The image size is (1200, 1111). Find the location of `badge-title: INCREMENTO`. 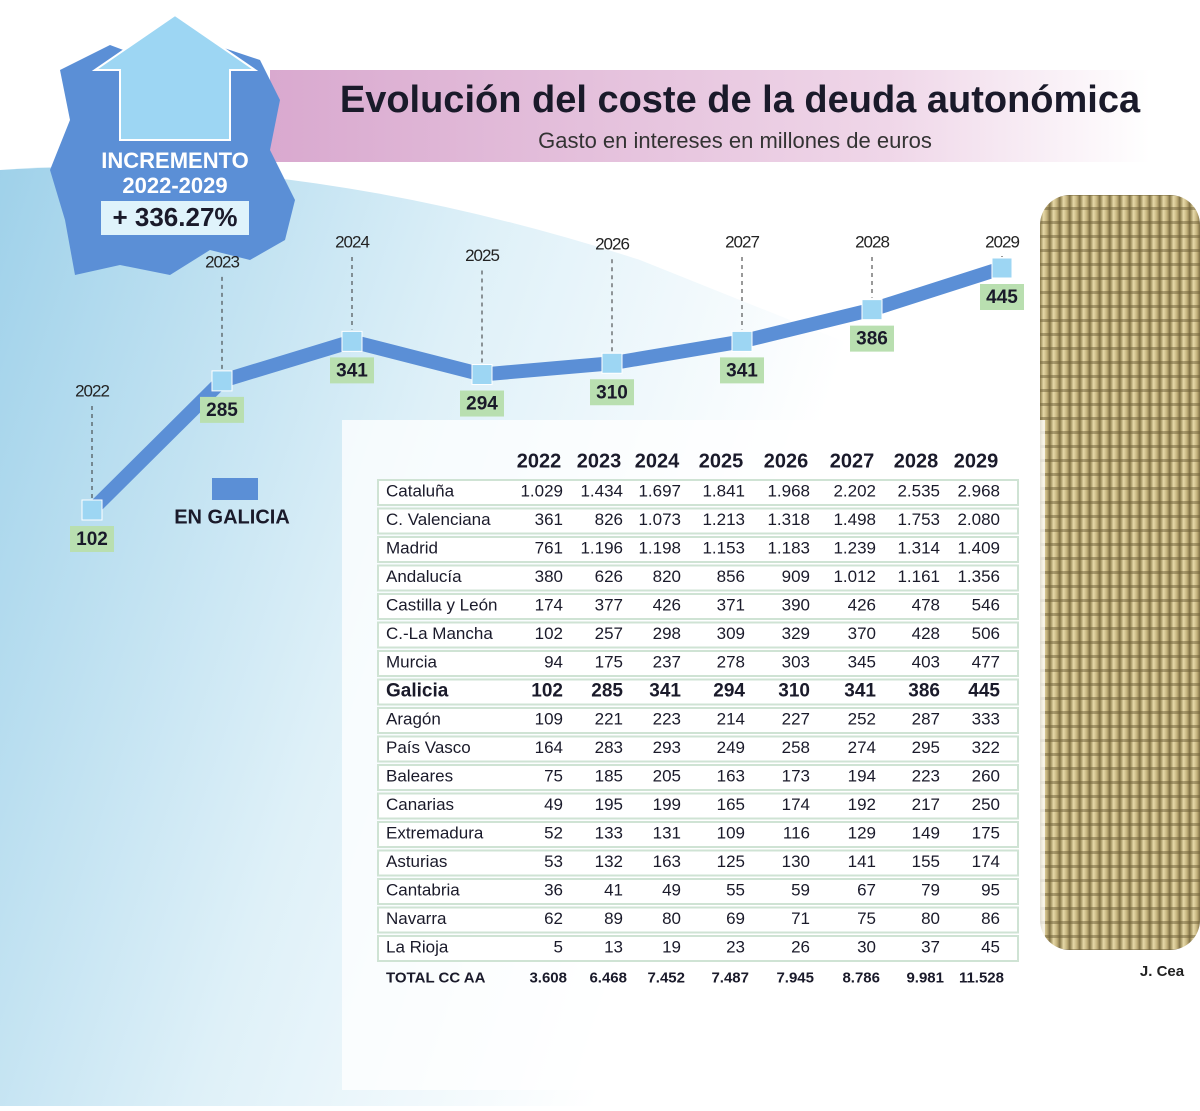

badge-title: INCREMENTO is located at coordinates (175, 160).